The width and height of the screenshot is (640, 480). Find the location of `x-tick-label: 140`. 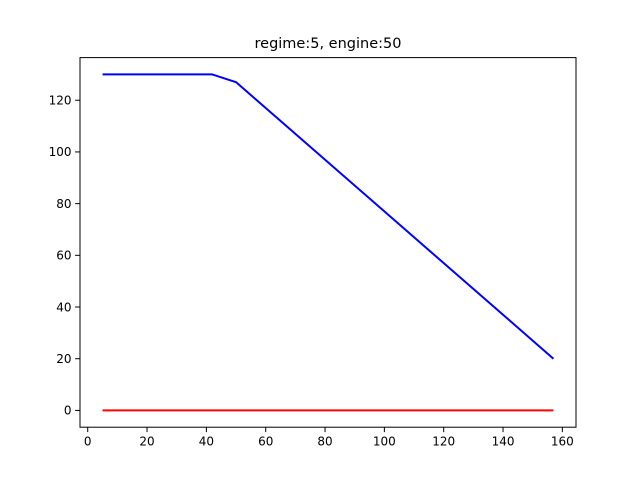

x-tick-label: 140 is located at coordinates (503, 442).